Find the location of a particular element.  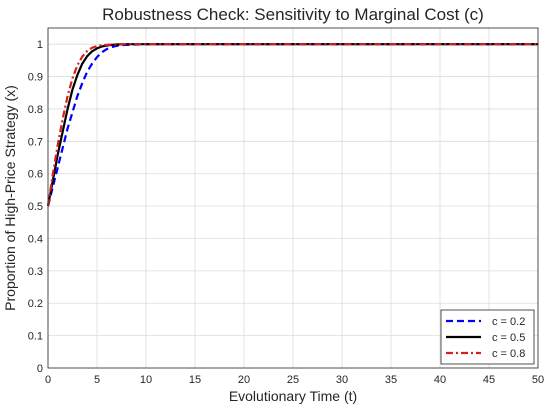

legend-label-2: c = 0.5 is located at coordinates (508, 338).